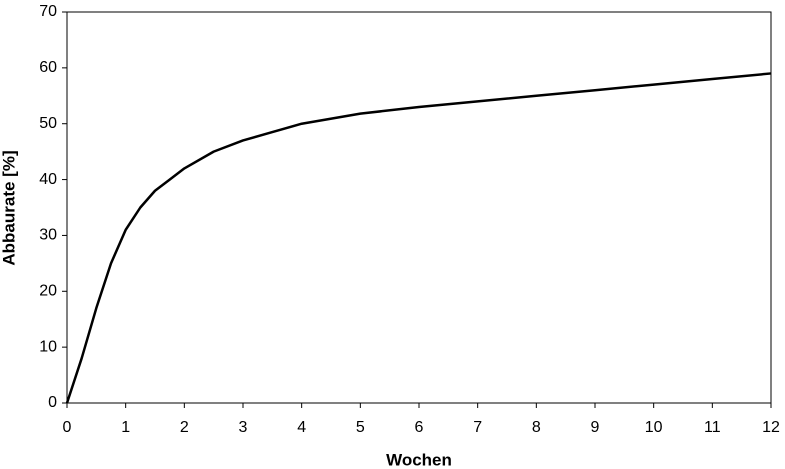 This screenshot has height=469, width=785. What do you see at coordinates (712, 427) in the screenshot?
I see `x-tick-label: 11` at bounding box center [712, 427].